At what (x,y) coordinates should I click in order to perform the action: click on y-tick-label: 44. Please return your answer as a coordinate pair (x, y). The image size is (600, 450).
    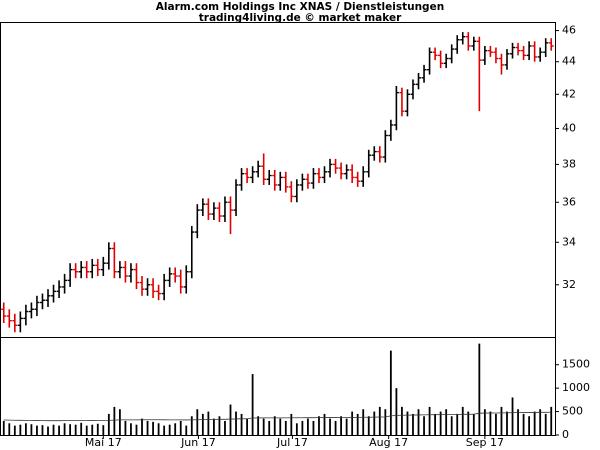
    Looking at the image, I should click on (569, 61).